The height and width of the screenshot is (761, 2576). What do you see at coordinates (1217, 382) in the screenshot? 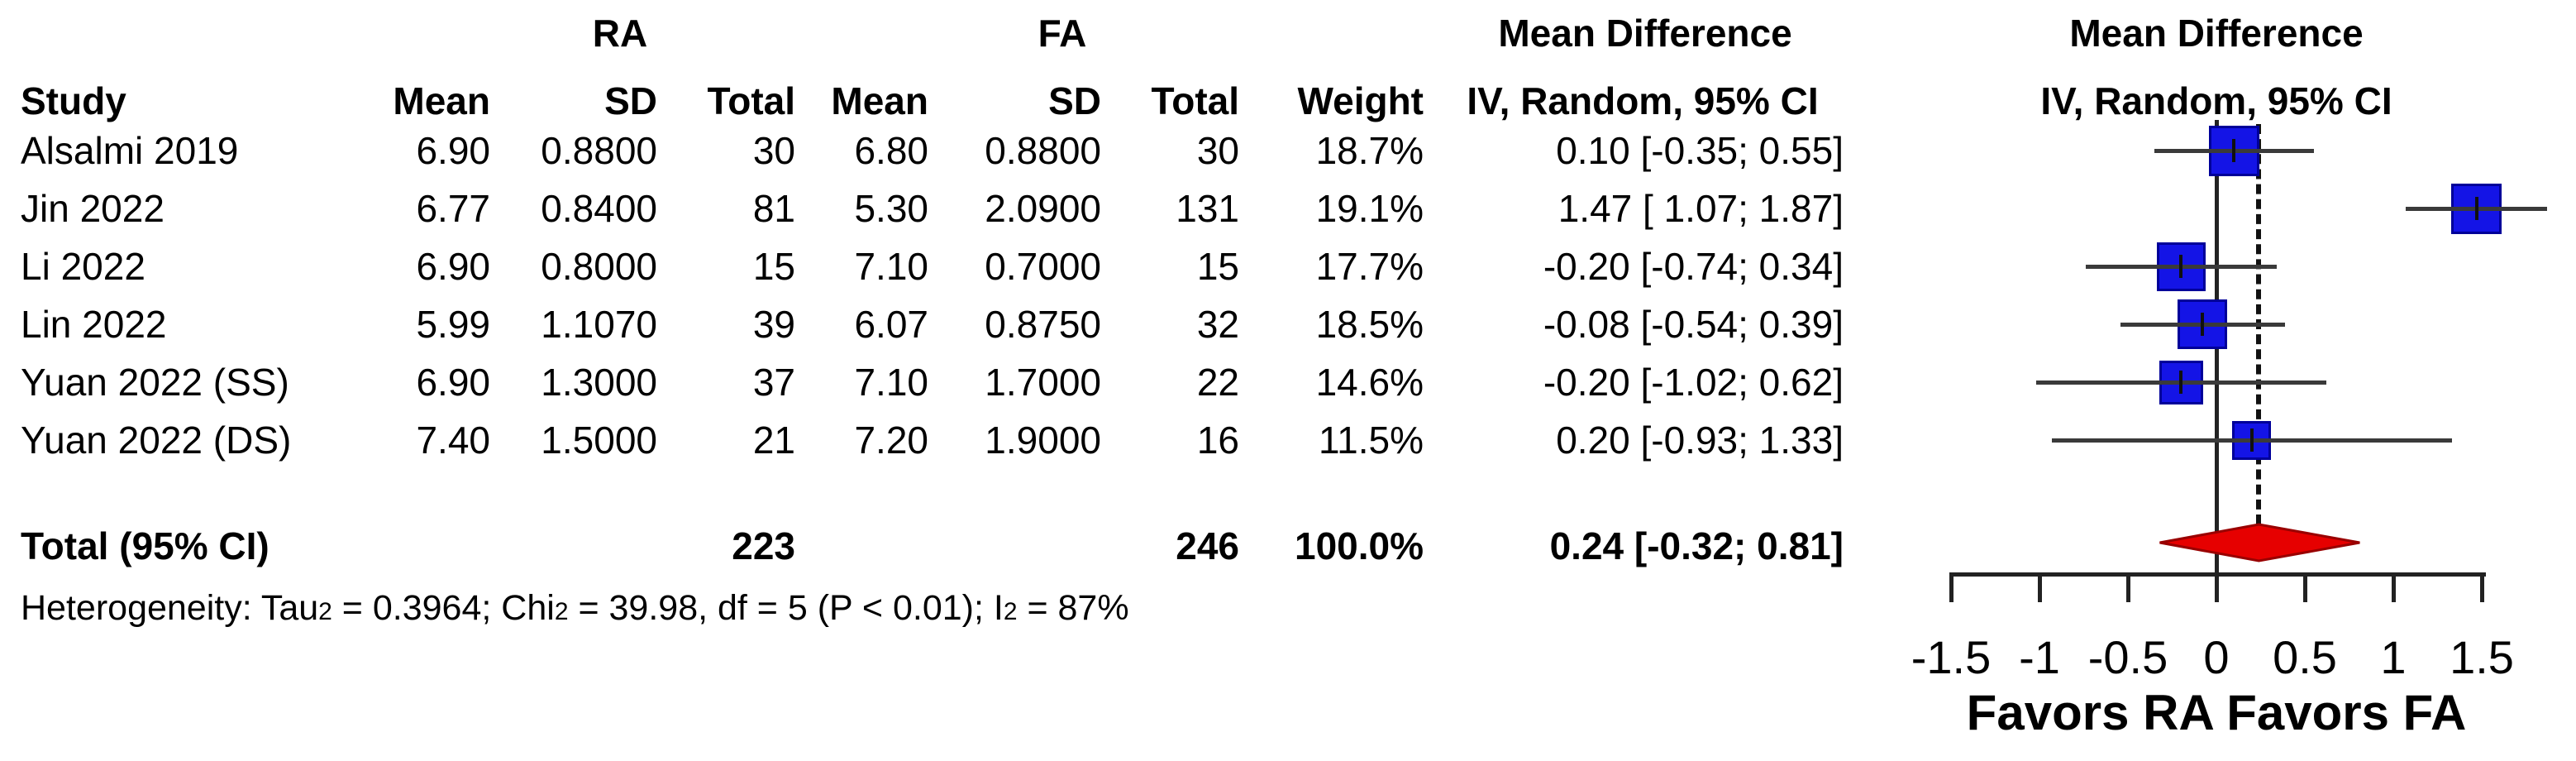
I see `cell-fa_total: 22` at bounding box center [1217, 382].